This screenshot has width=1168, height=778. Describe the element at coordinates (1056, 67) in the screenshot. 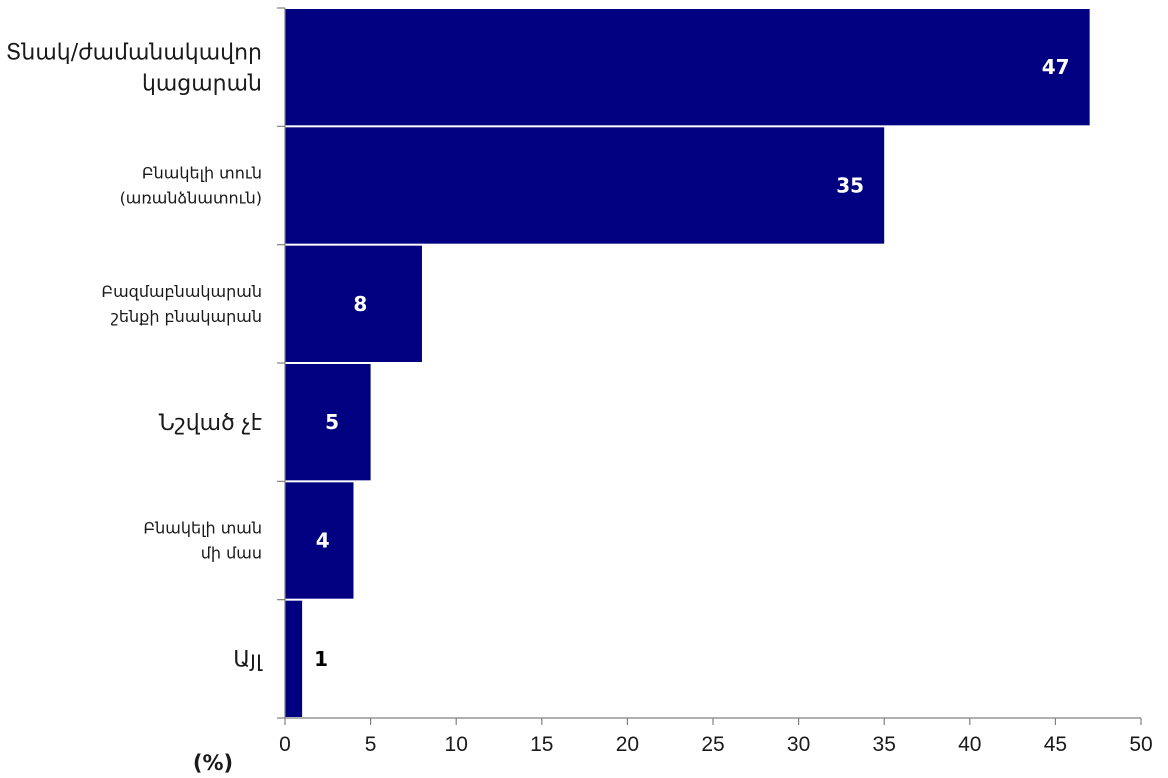

I see `data-label-6: 47` at that location.